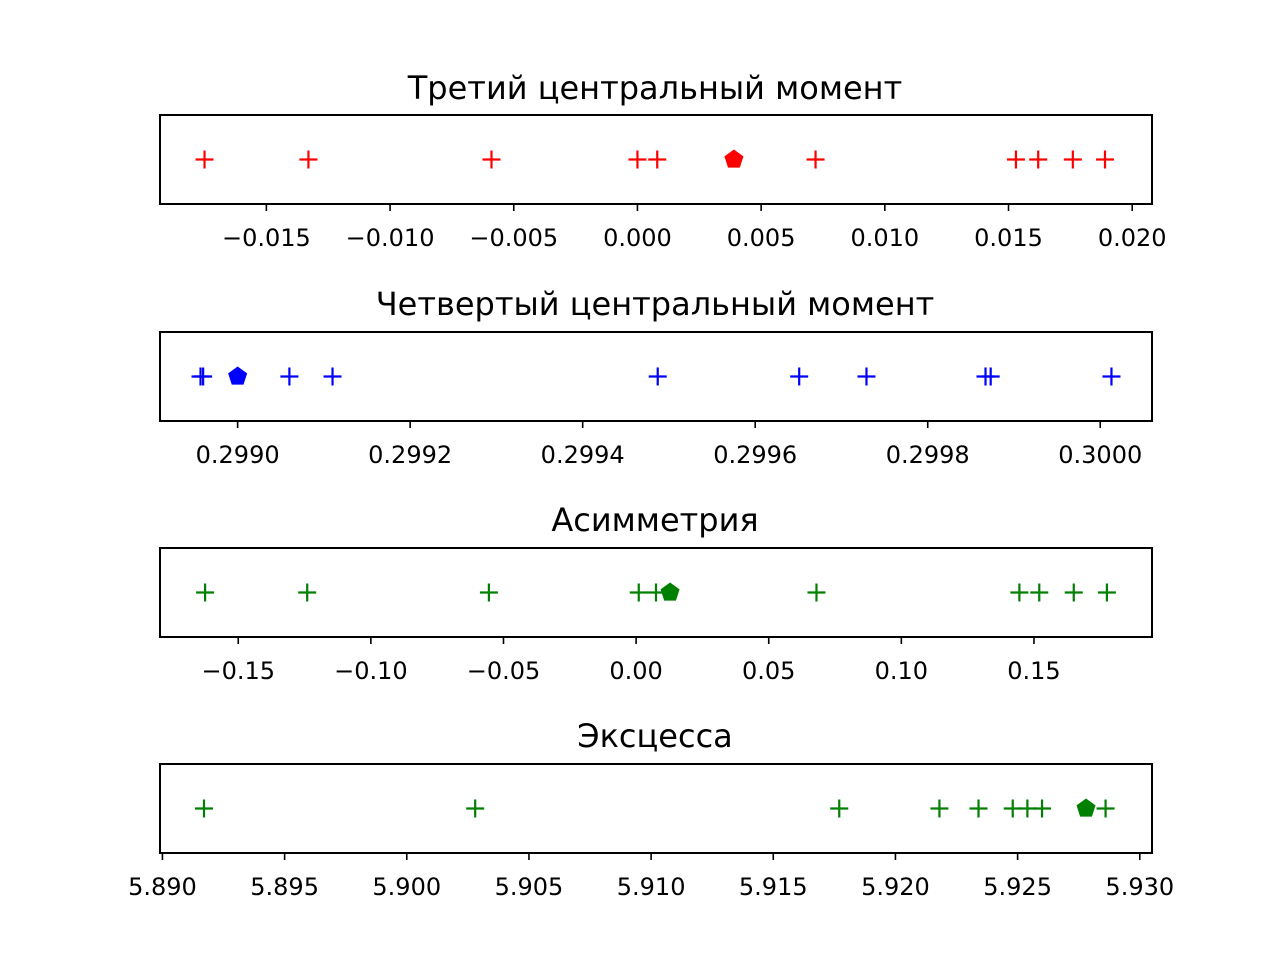 This screenshot has height=960, width=1280. Describe the element at coordinates (406, 887) in the screenshot. I see `x-tick-label: 5.900` at that location.